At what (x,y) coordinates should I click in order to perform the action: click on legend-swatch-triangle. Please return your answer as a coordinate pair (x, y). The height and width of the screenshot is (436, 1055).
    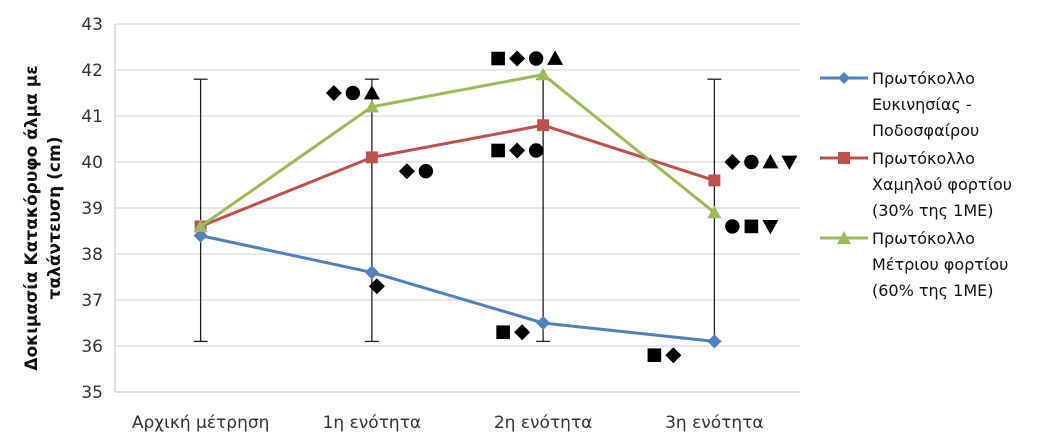
    Looking at the image, I should click on (844, 237).